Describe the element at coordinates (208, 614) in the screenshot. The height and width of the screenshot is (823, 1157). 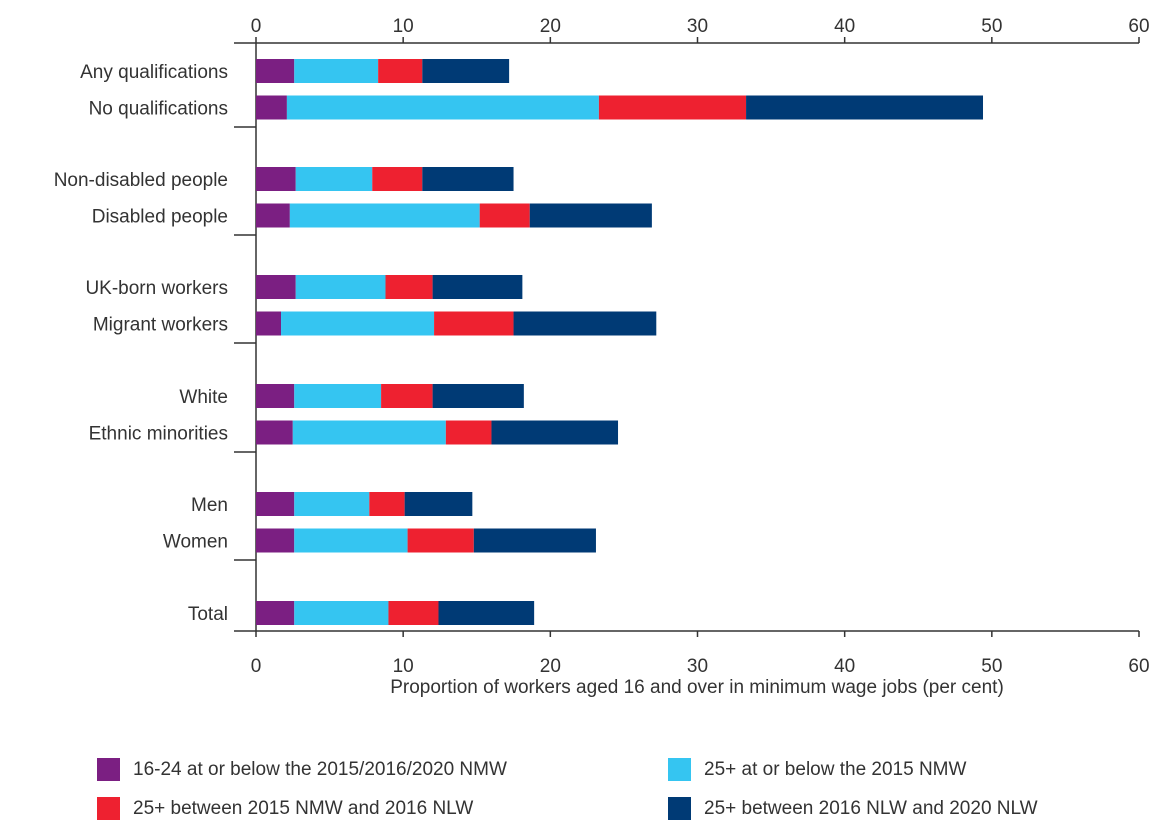
I see `category-label: Total` at that location.